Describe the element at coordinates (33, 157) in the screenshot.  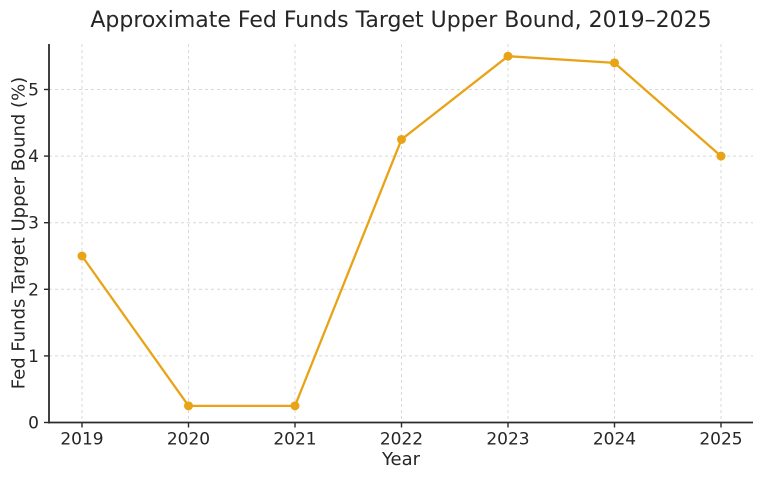
I see `y-tick-label-4: 4` at that location.